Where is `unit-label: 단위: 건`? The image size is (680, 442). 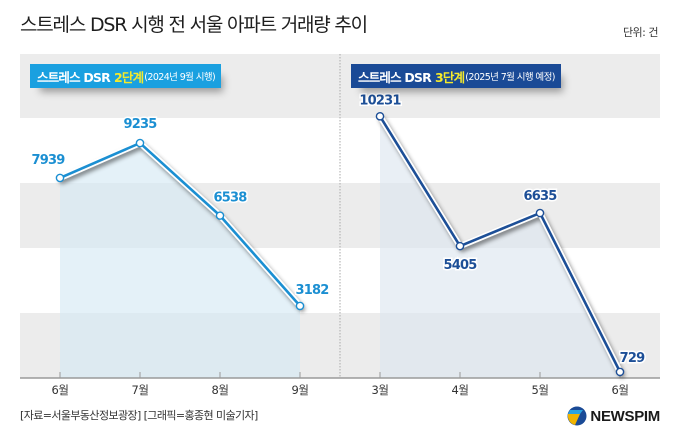
unit-label: 단위: 건 is located at coordinates (640, 32).